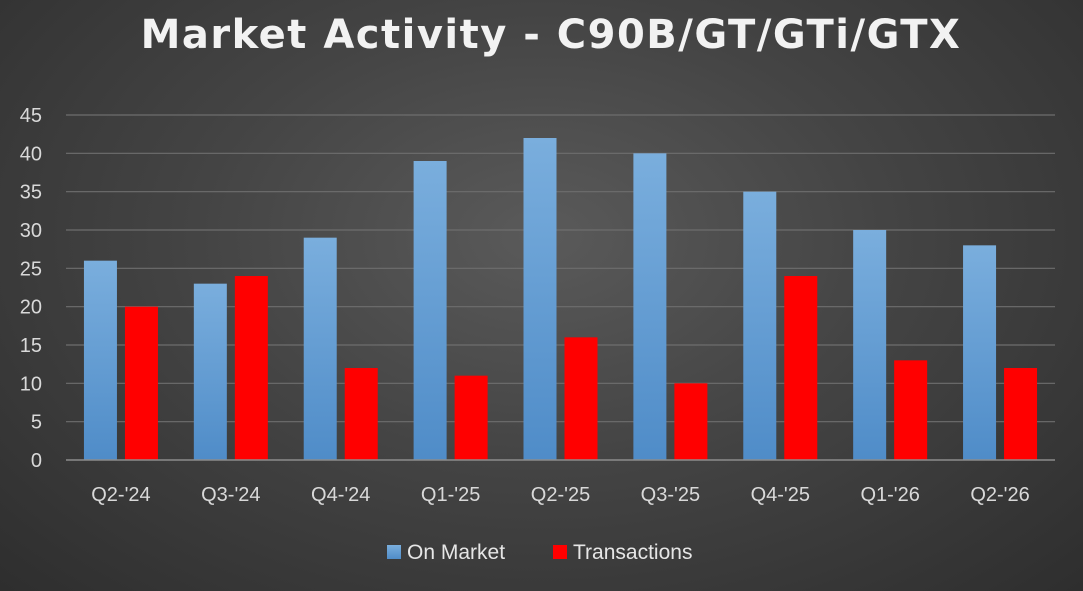 This screenshot has height=591, width=1083. What do you see at coordinates (31, 288) in the screenshot?
I see `y-axis-tick-labels: 0 5 10 15 20 25 30 35 40 45` at bounding box center [31, 288].